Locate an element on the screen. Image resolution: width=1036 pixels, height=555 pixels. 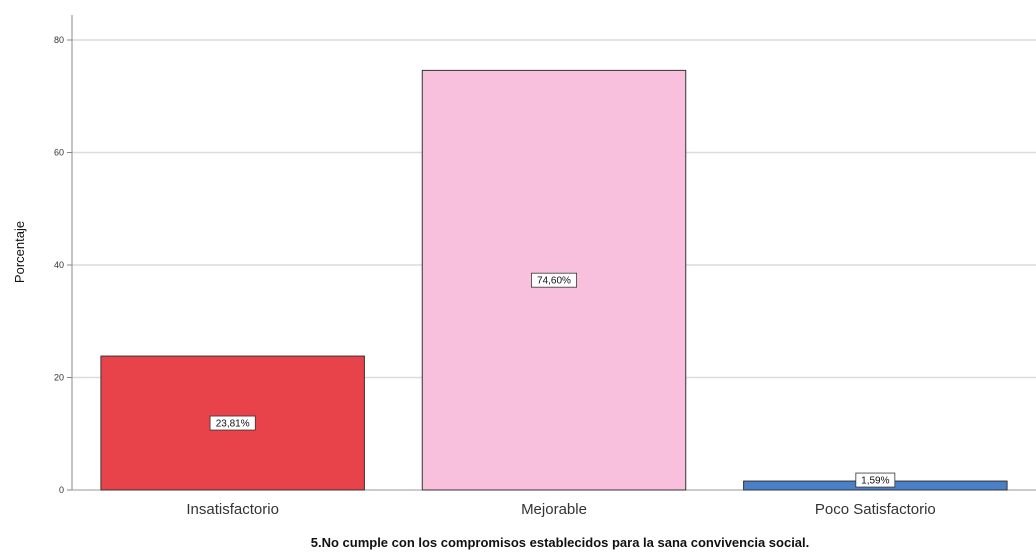
data-label: 23,81% is located at coordinates (233, 424).